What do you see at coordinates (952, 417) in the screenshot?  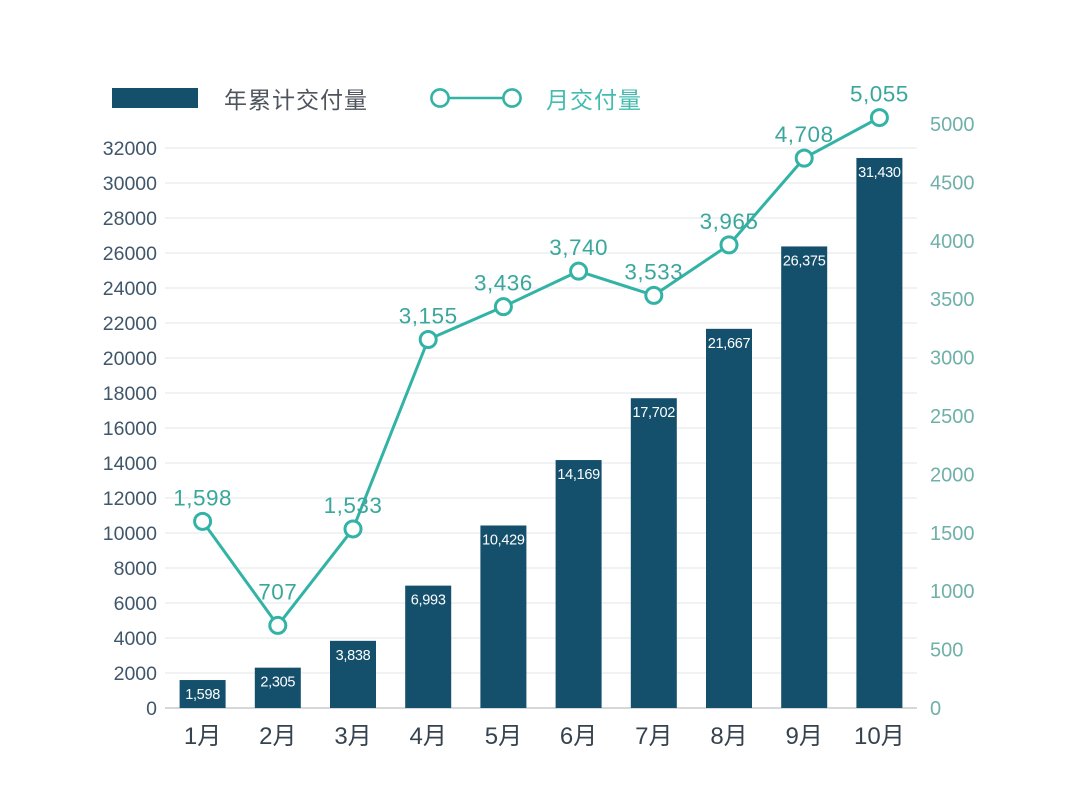 I see `right-axis-tick: 2500` at bounding box center [952, 417].